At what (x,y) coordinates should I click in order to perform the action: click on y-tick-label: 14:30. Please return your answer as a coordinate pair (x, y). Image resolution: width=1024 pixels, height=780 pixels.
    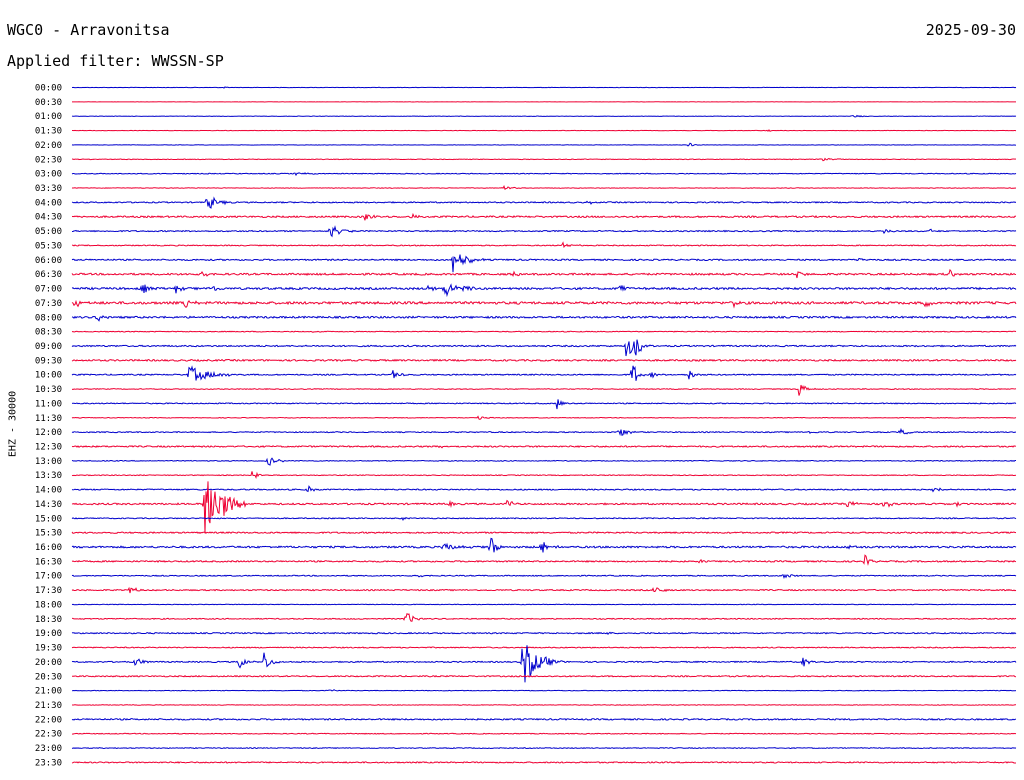
    Looking at the image, I should click on (48, 505).